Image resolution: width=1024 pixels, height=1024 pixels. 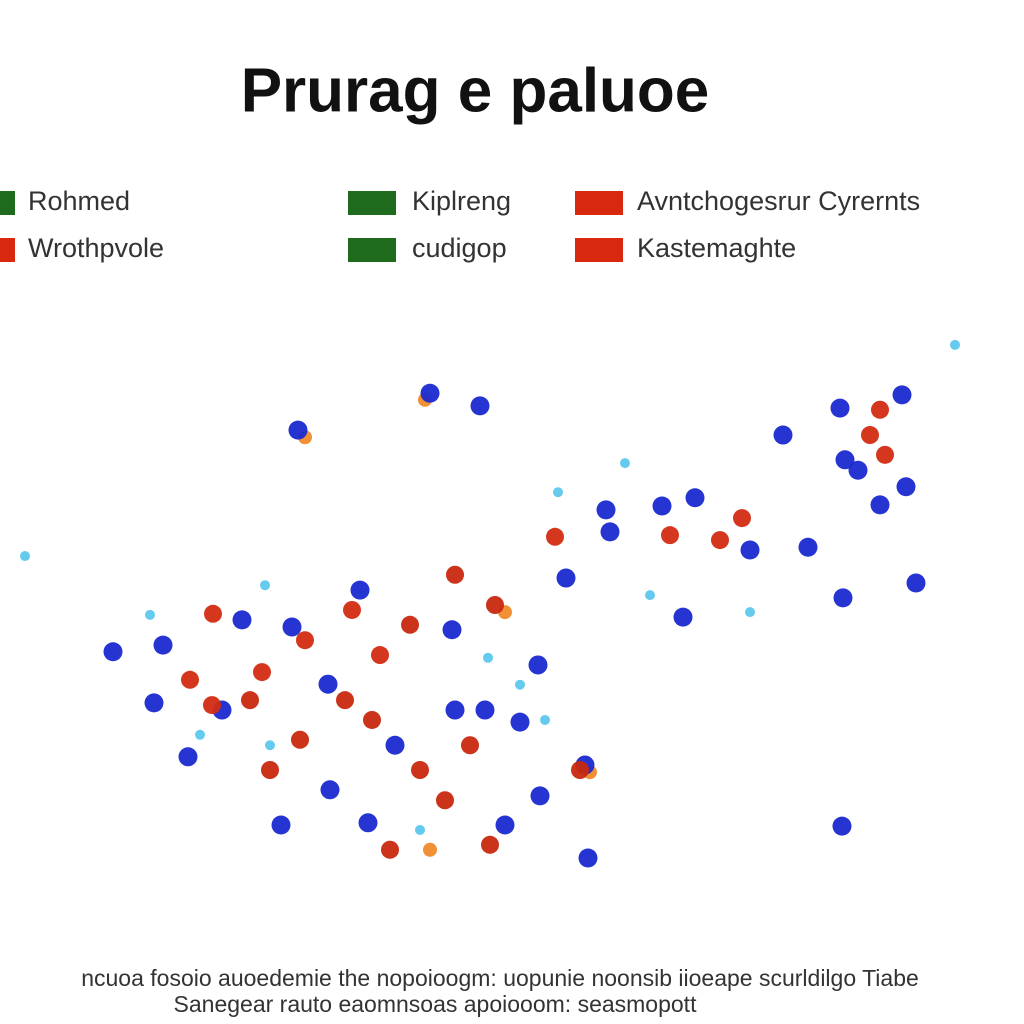 What do you see at coordinates (778, 201) in the screenshot?
I see `legend-label: Avntchogesrur Cyrernts` at bounding box center [778, 201].